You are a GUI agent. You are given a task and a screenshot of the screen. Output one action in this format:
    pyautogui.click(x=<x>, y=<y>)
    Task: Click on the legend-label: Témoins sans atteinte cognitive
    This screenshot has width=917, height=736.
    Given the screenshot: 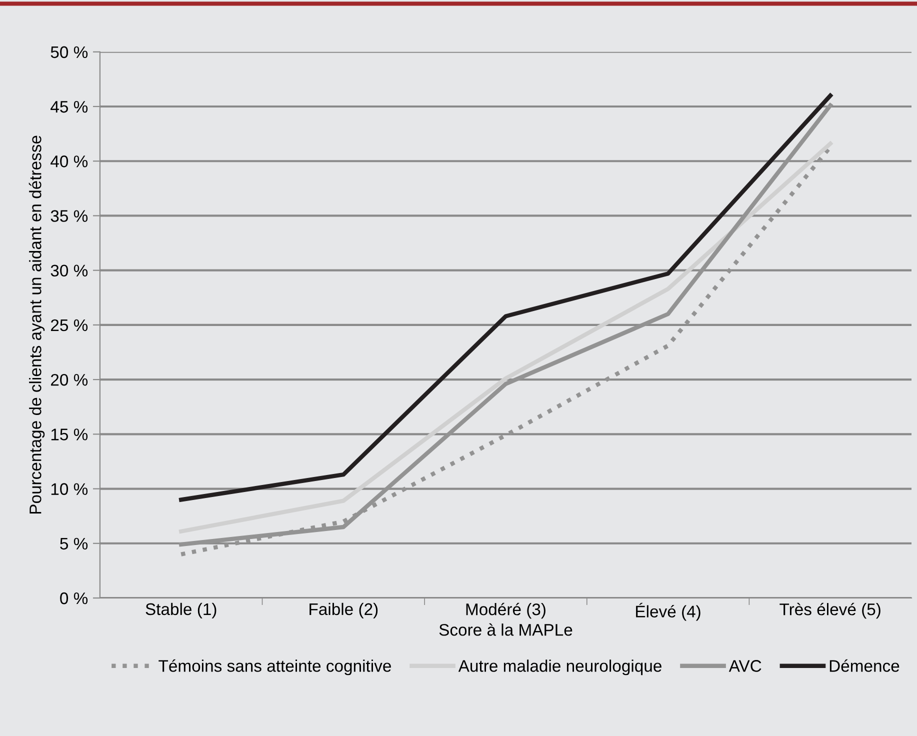 What is the action you would take?
    pyautogui.click(x=274, y=667)
    